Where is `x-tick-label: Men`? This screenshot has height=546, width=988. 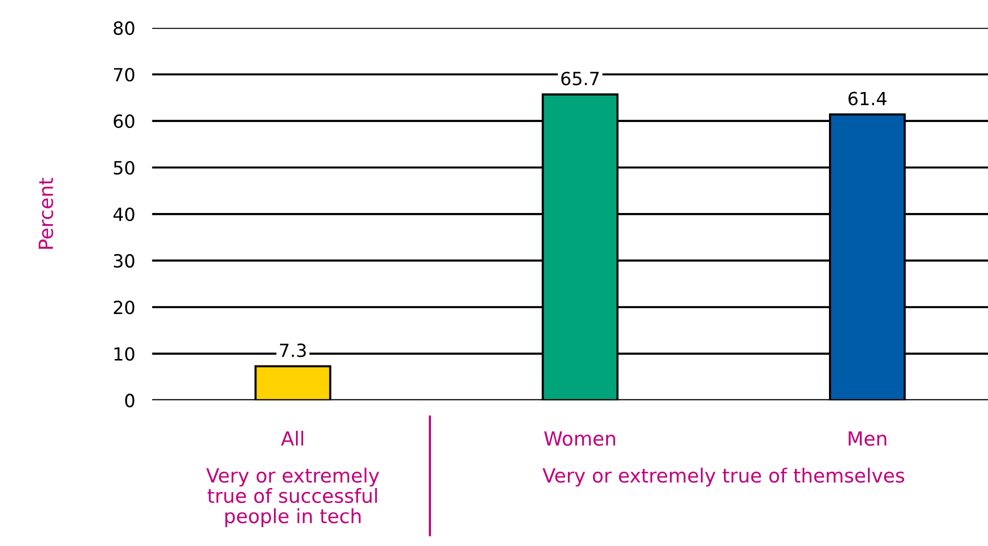
x-tick-label: Men is located at coordinates (867, 438).